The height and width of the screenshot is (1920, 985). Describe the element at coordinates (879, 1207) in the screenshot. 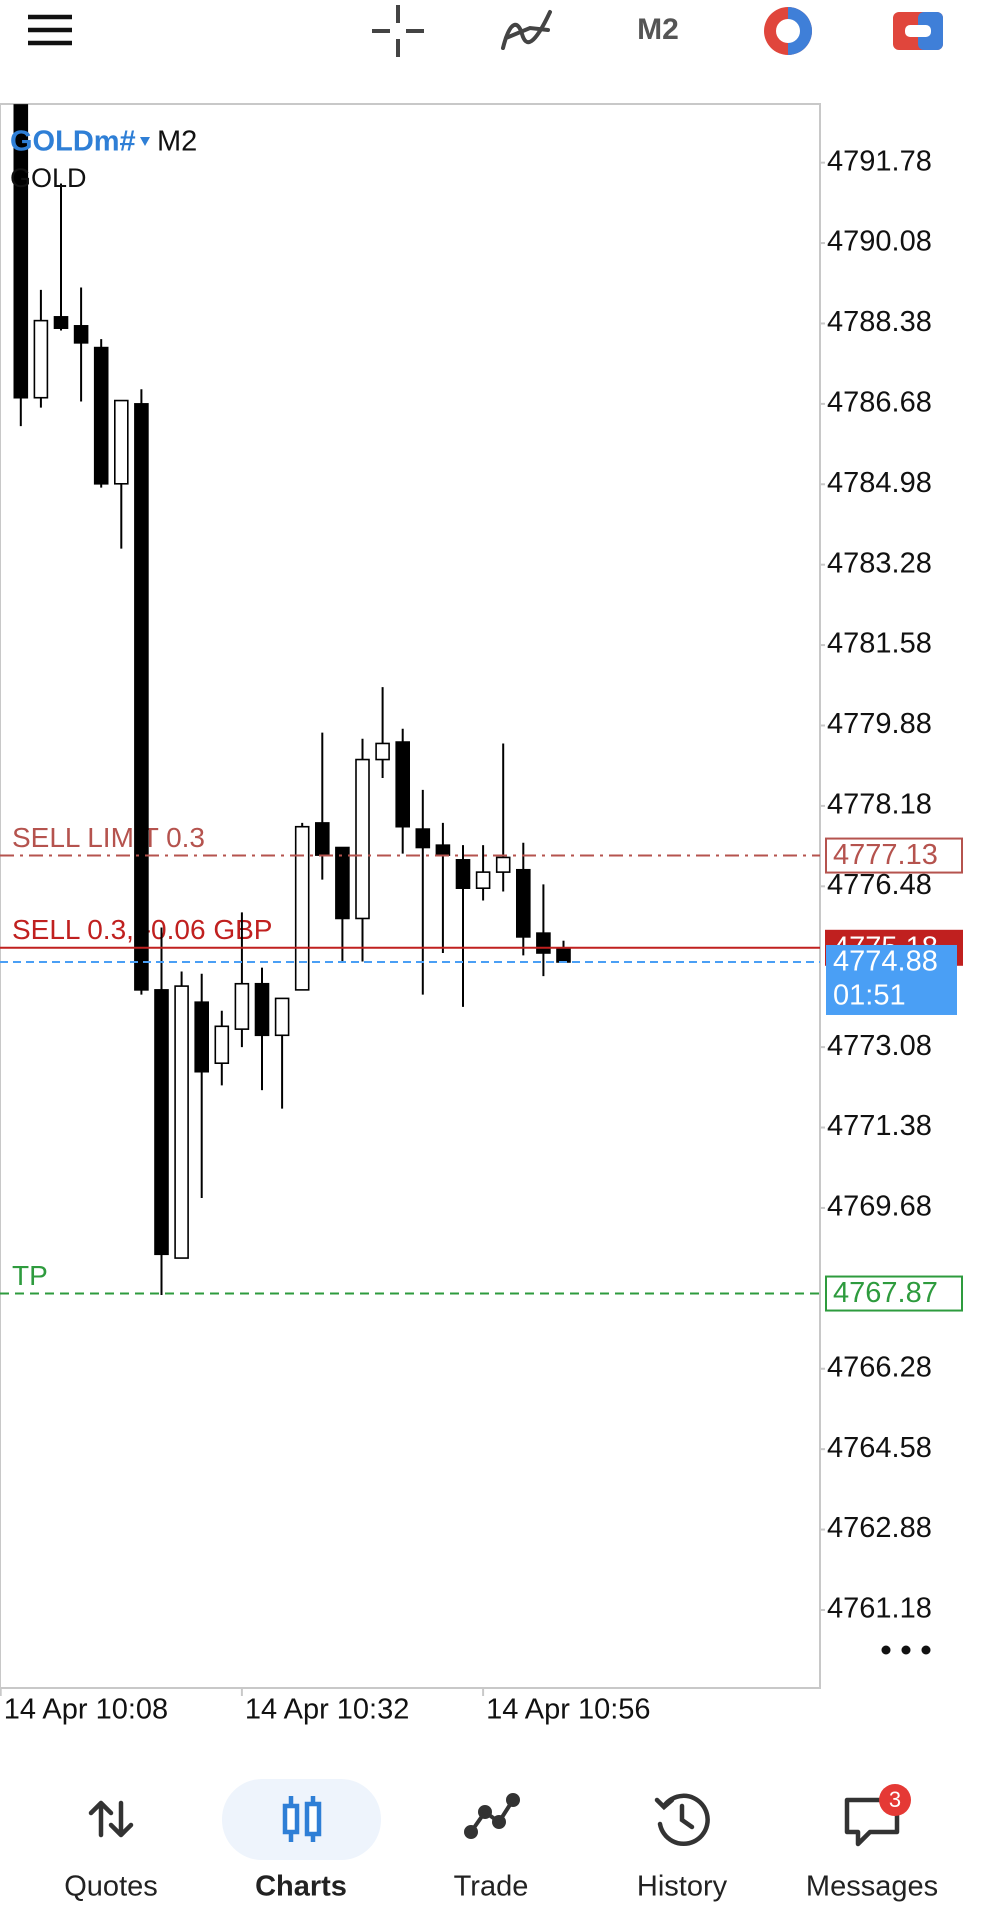

I see `y-tick-label: 4769.68` at that location.